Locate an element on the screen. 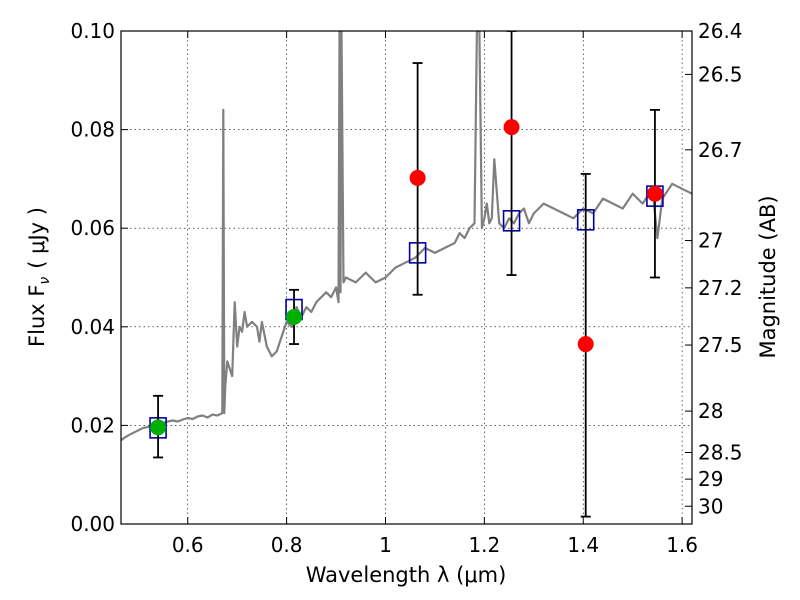  x-tick-label: 0.8 is located at coordinates (287, 545).